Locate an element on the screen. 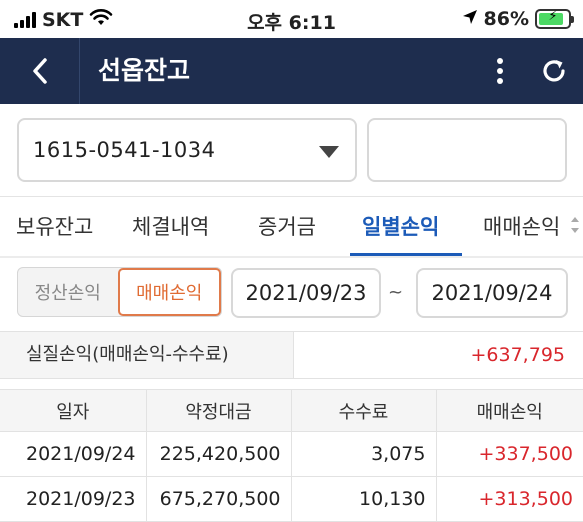  location-arrow-icon is located at coordinates (470, 19).